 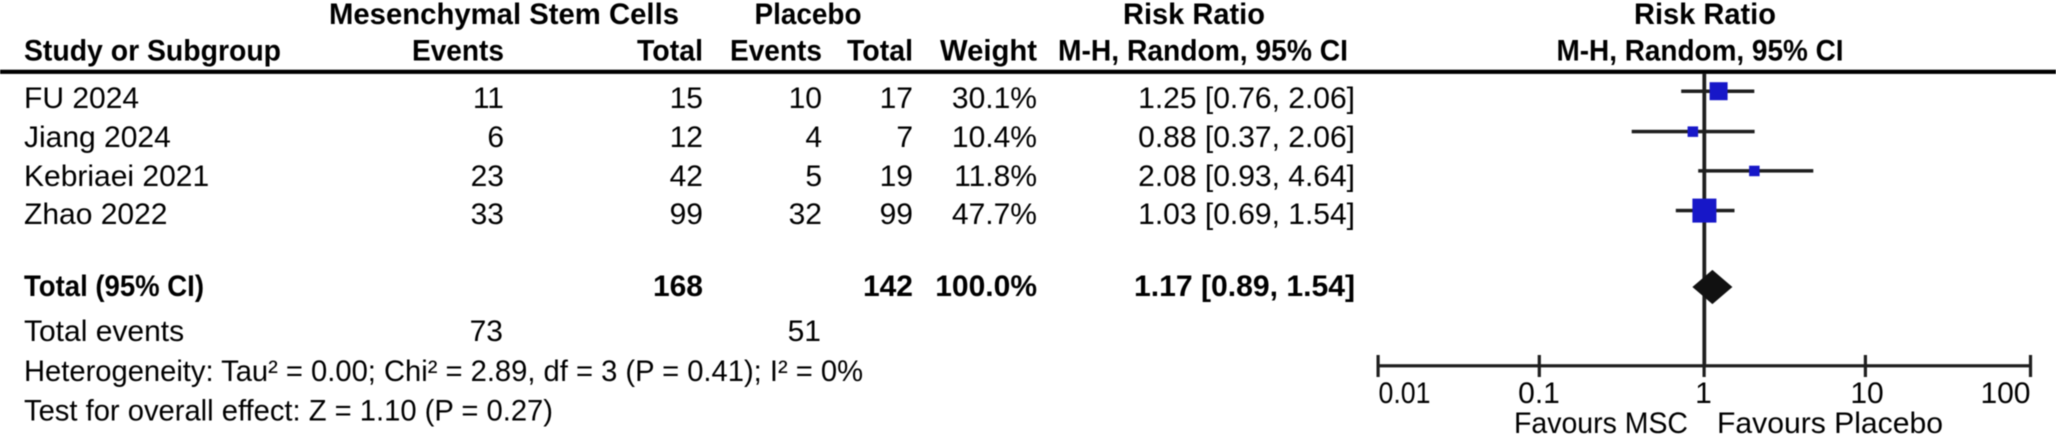 I want to click on svg-text: Kebriaei 2021, so click(x=116, y=176).